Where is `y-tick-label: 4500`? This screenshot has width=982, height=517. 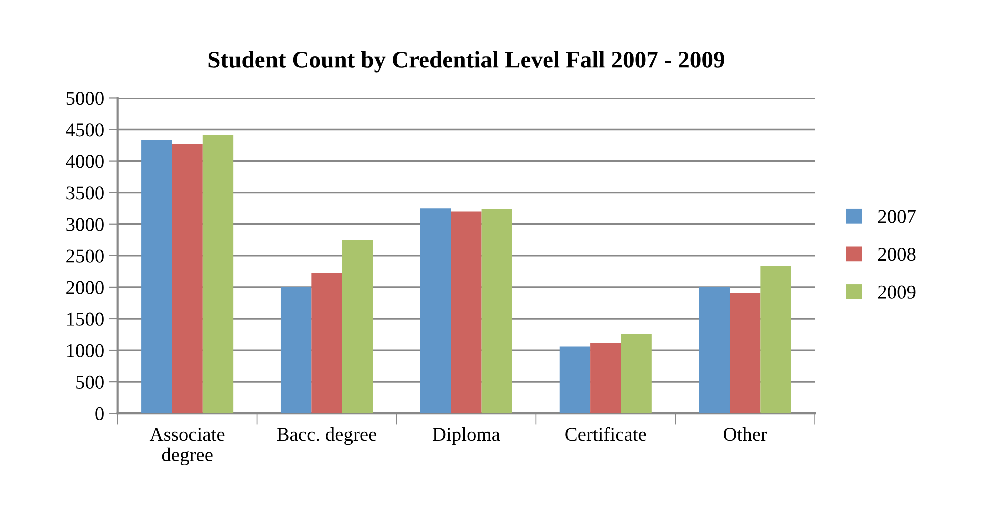
y-tick-label: 4500 is located at coordinates (85, 130).